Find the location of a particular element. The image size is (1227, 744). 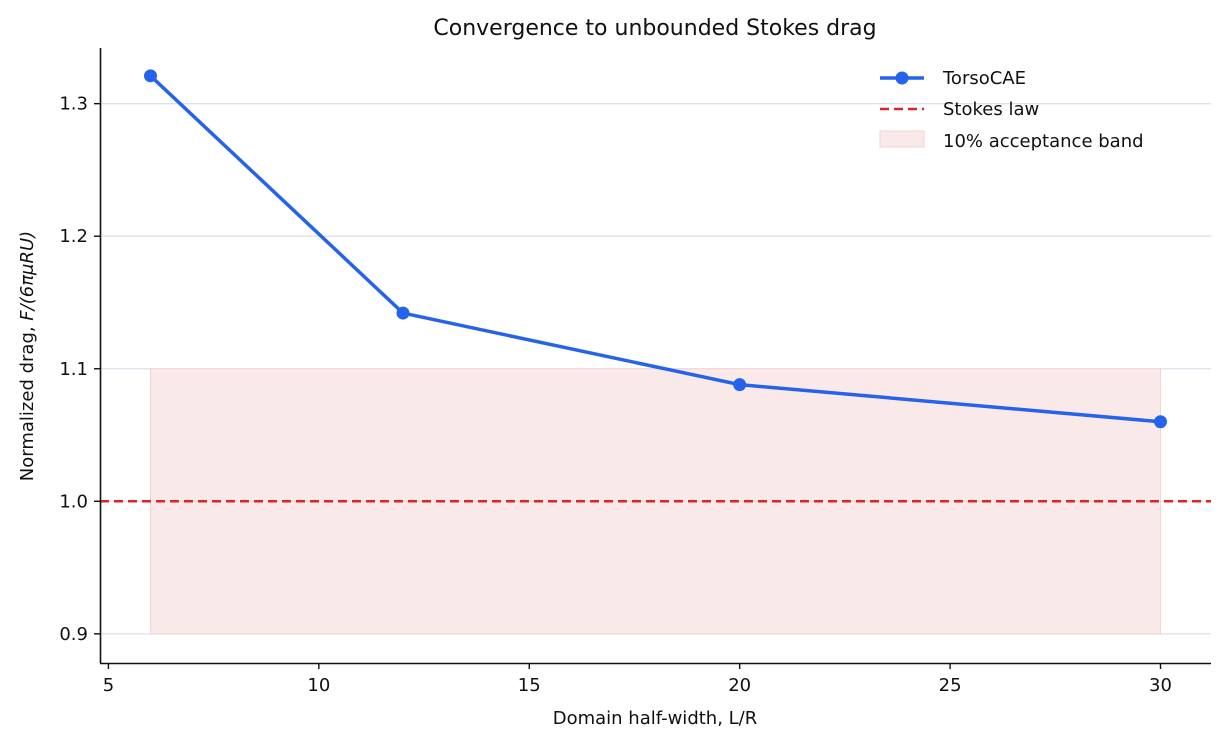

legend-label-torsocae: TorsoCAE is located at coordinates (984, 78).